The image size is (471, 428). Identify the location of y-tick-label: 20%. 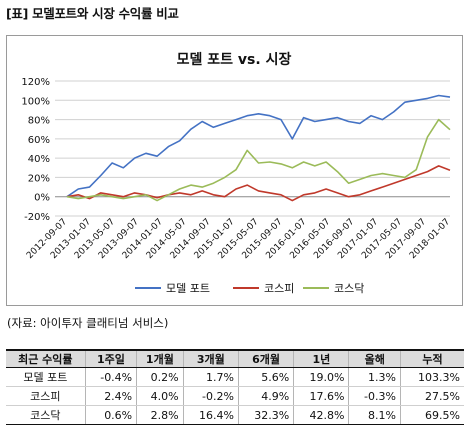
(39, 178).